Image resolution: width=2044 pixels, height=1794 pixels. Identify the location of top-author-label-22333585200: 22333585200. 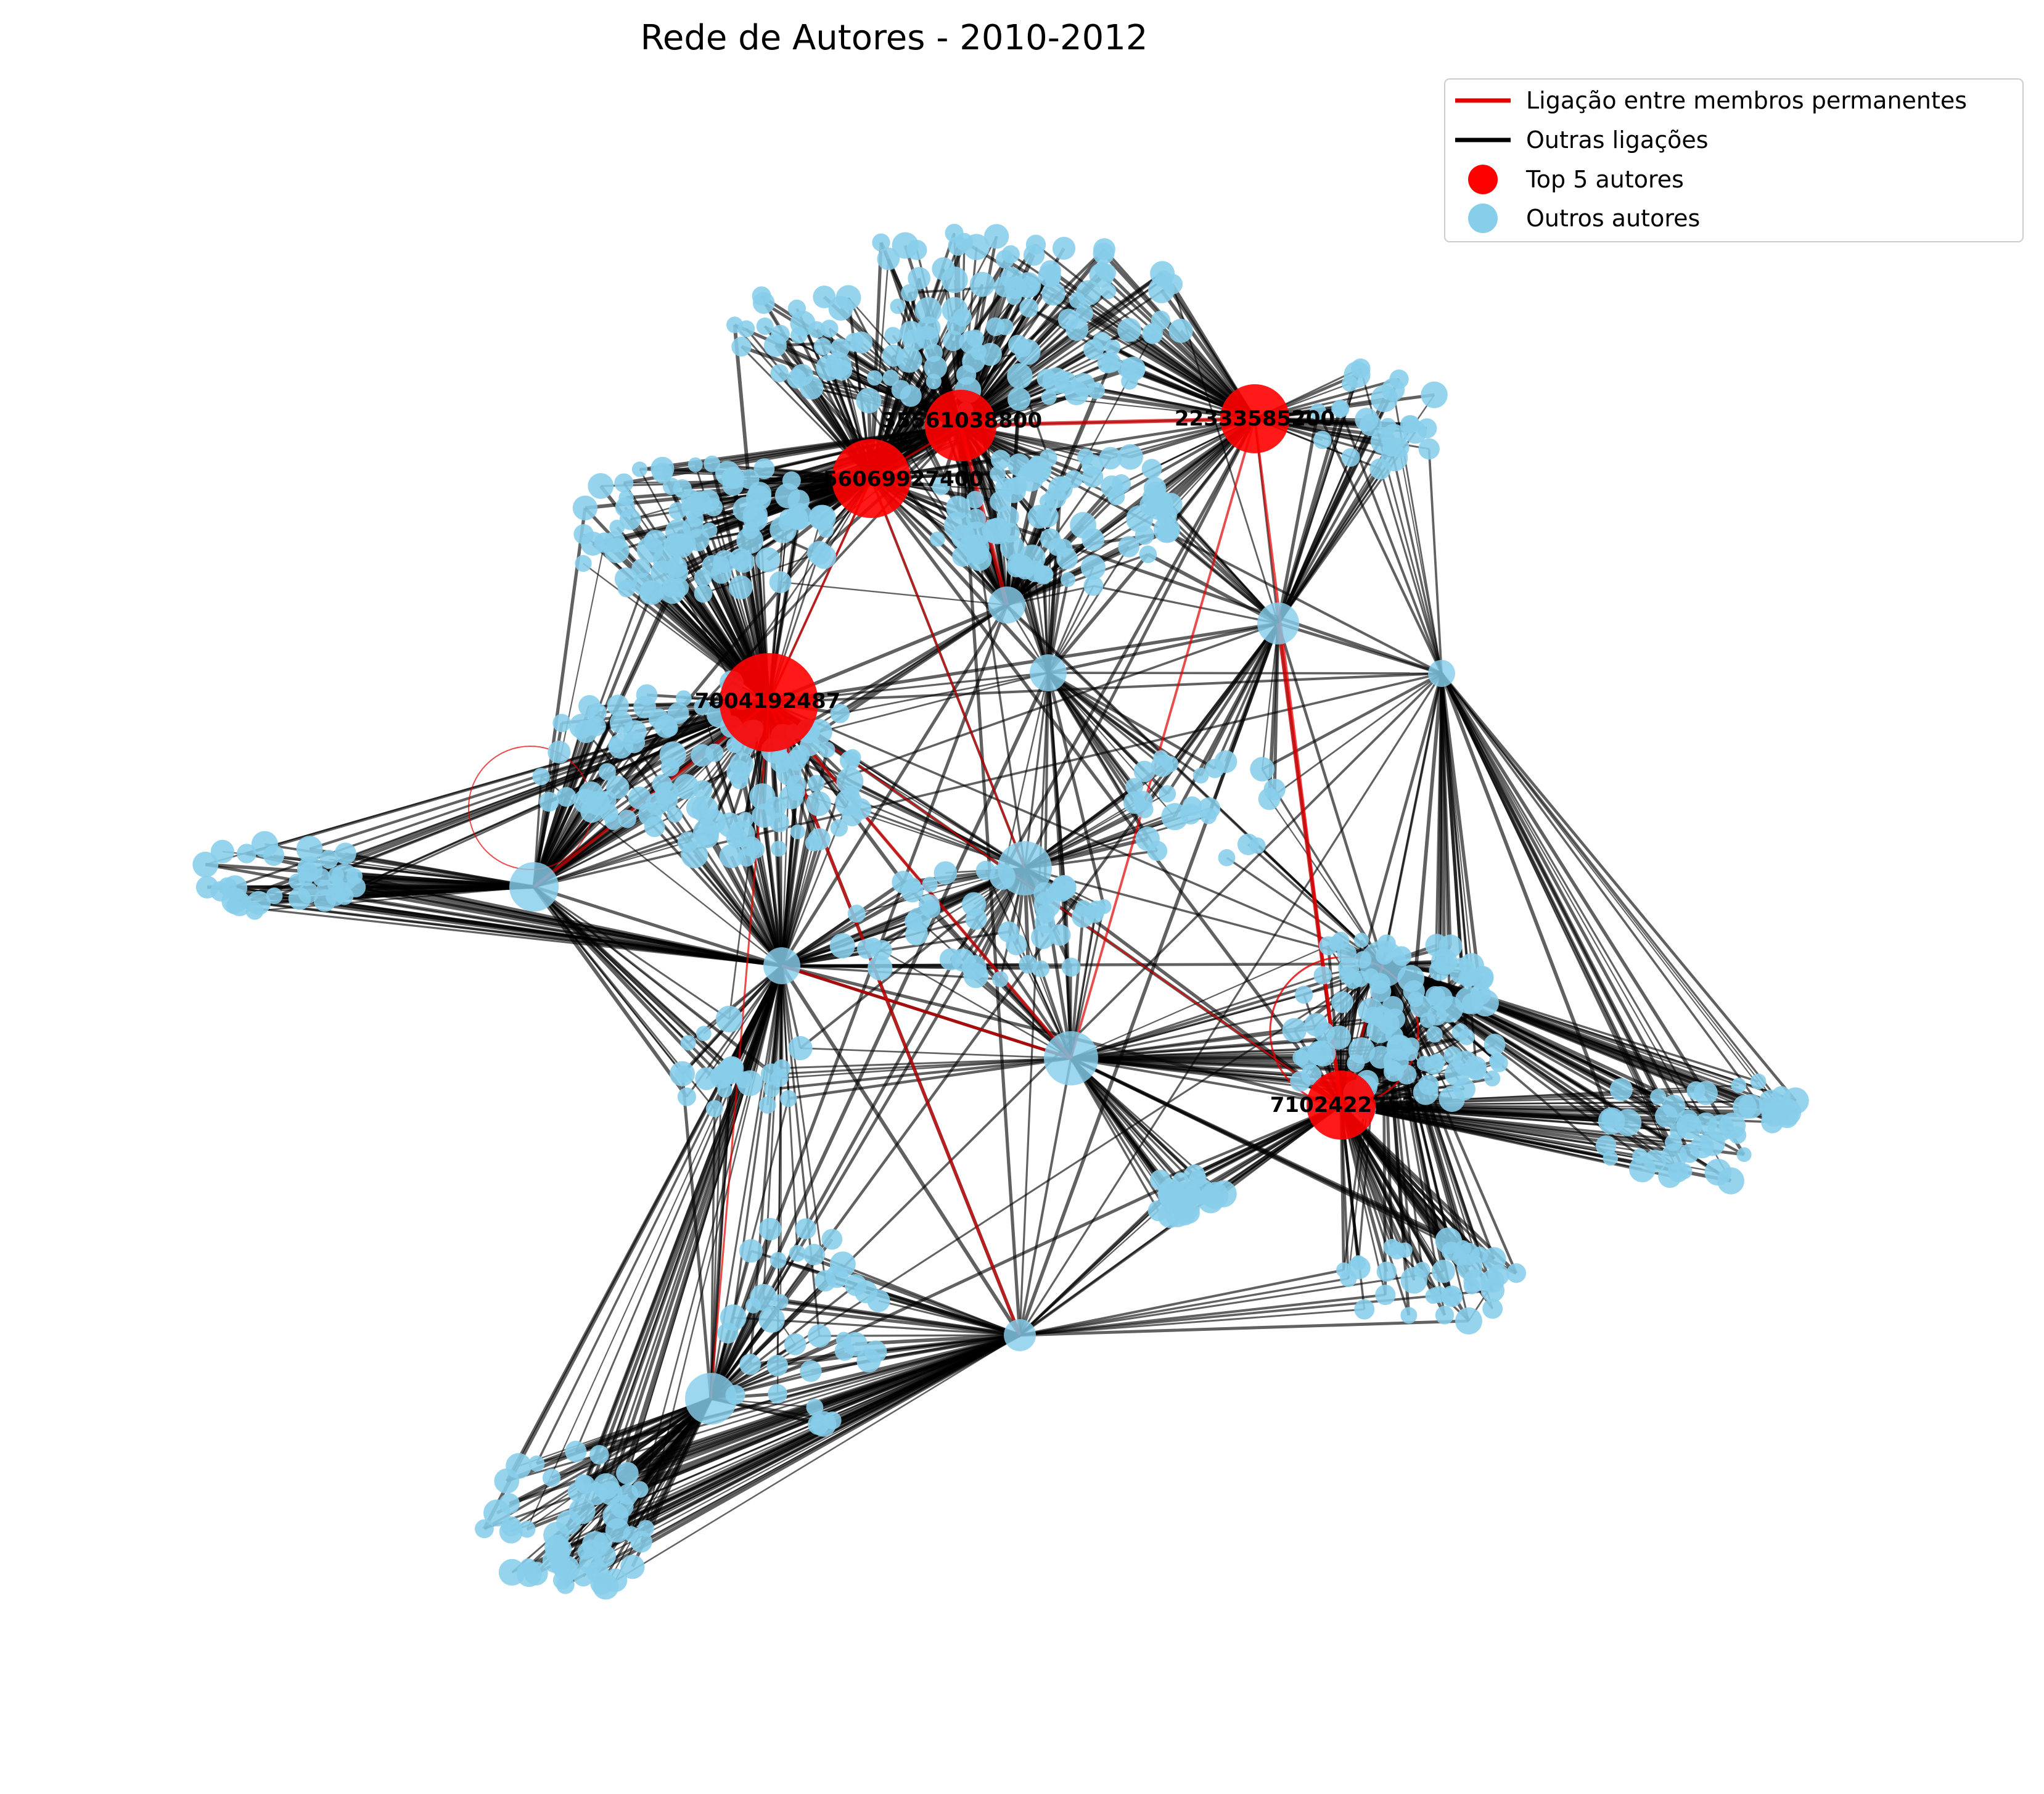
(1255, 419).